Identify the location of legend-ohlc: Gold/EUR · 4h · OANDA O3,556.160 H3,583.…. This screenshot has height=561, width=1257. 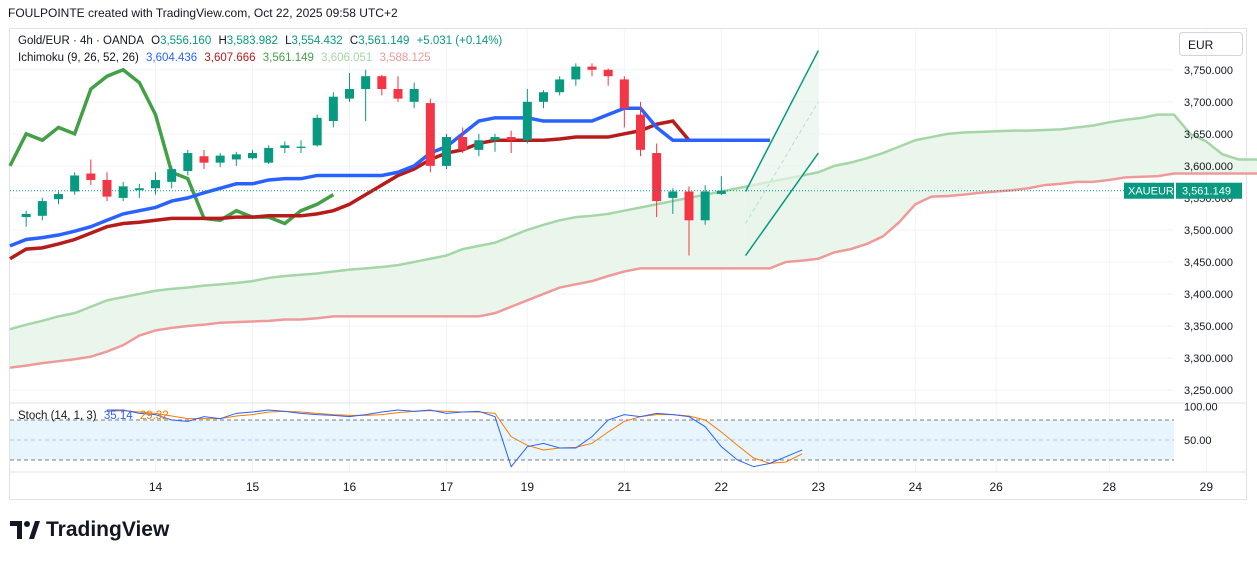
(260, 41).